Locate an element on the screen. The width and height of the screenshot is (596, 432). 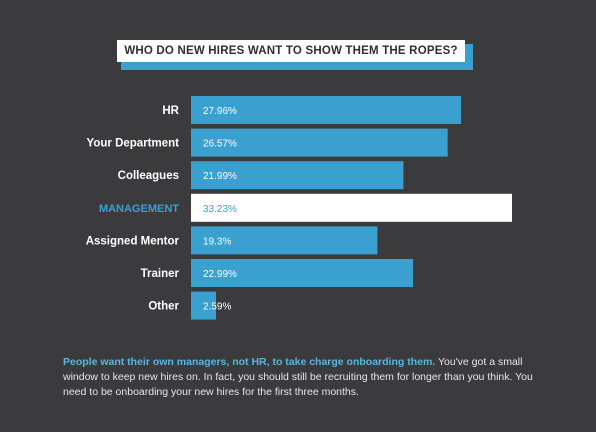
bar-other is located at coordinates (204, 305).